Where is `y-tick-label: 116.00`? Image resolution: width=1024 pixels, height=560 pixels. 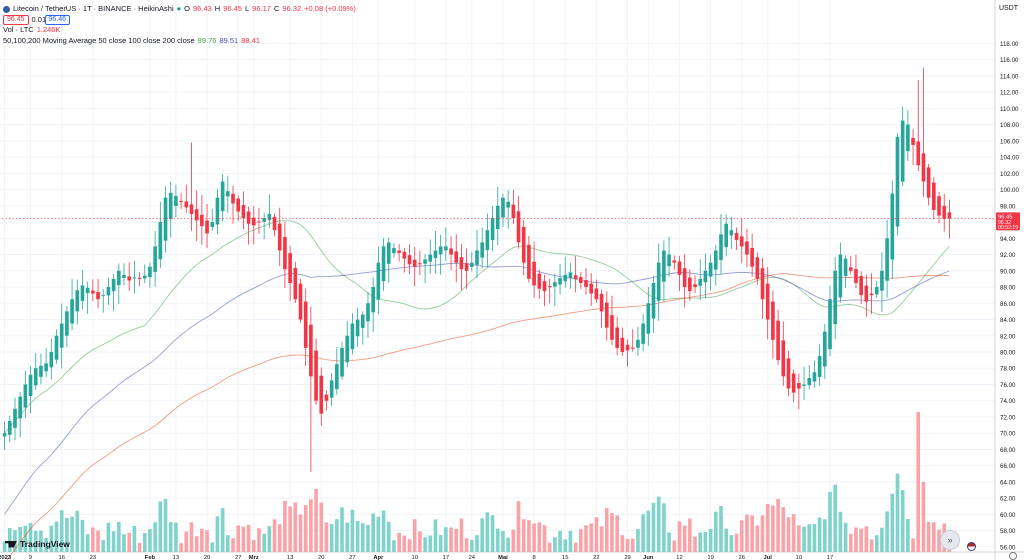
y-tick-label: 116.00 is located at coordinates (1009, 60).